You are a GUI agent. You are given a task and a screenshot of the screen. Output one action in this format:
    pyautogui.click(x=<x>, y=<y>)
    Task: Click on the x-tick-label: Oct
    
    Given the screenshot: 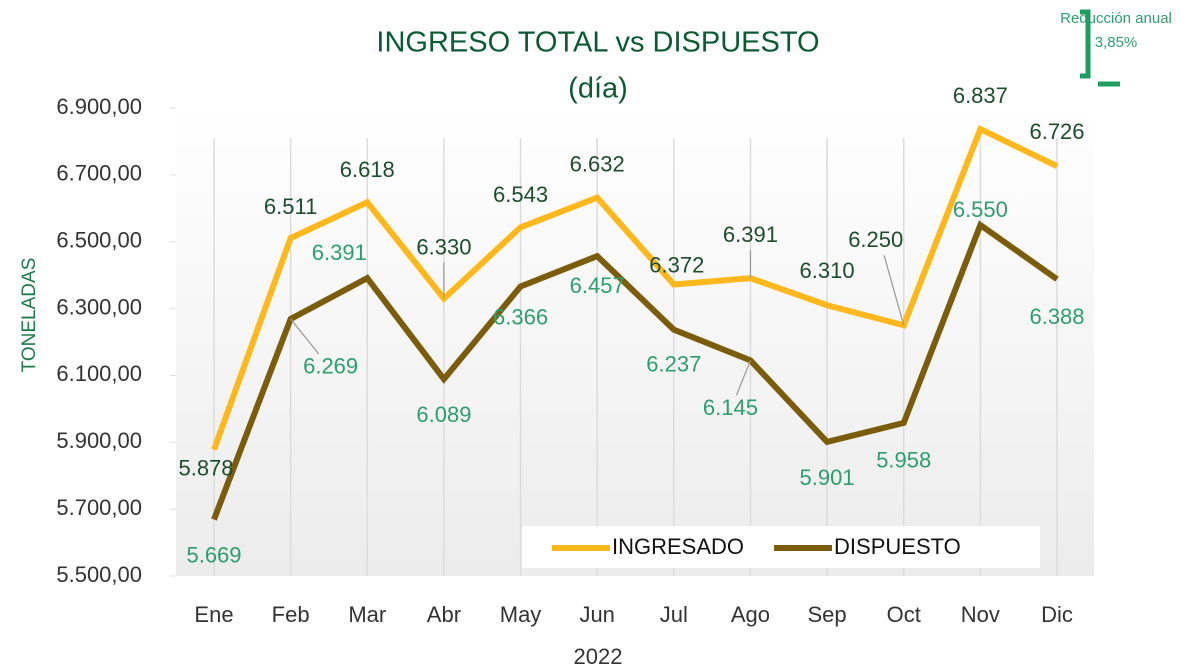 What is the action you would take?
    pyautogui.click(x=904, y=614)
    